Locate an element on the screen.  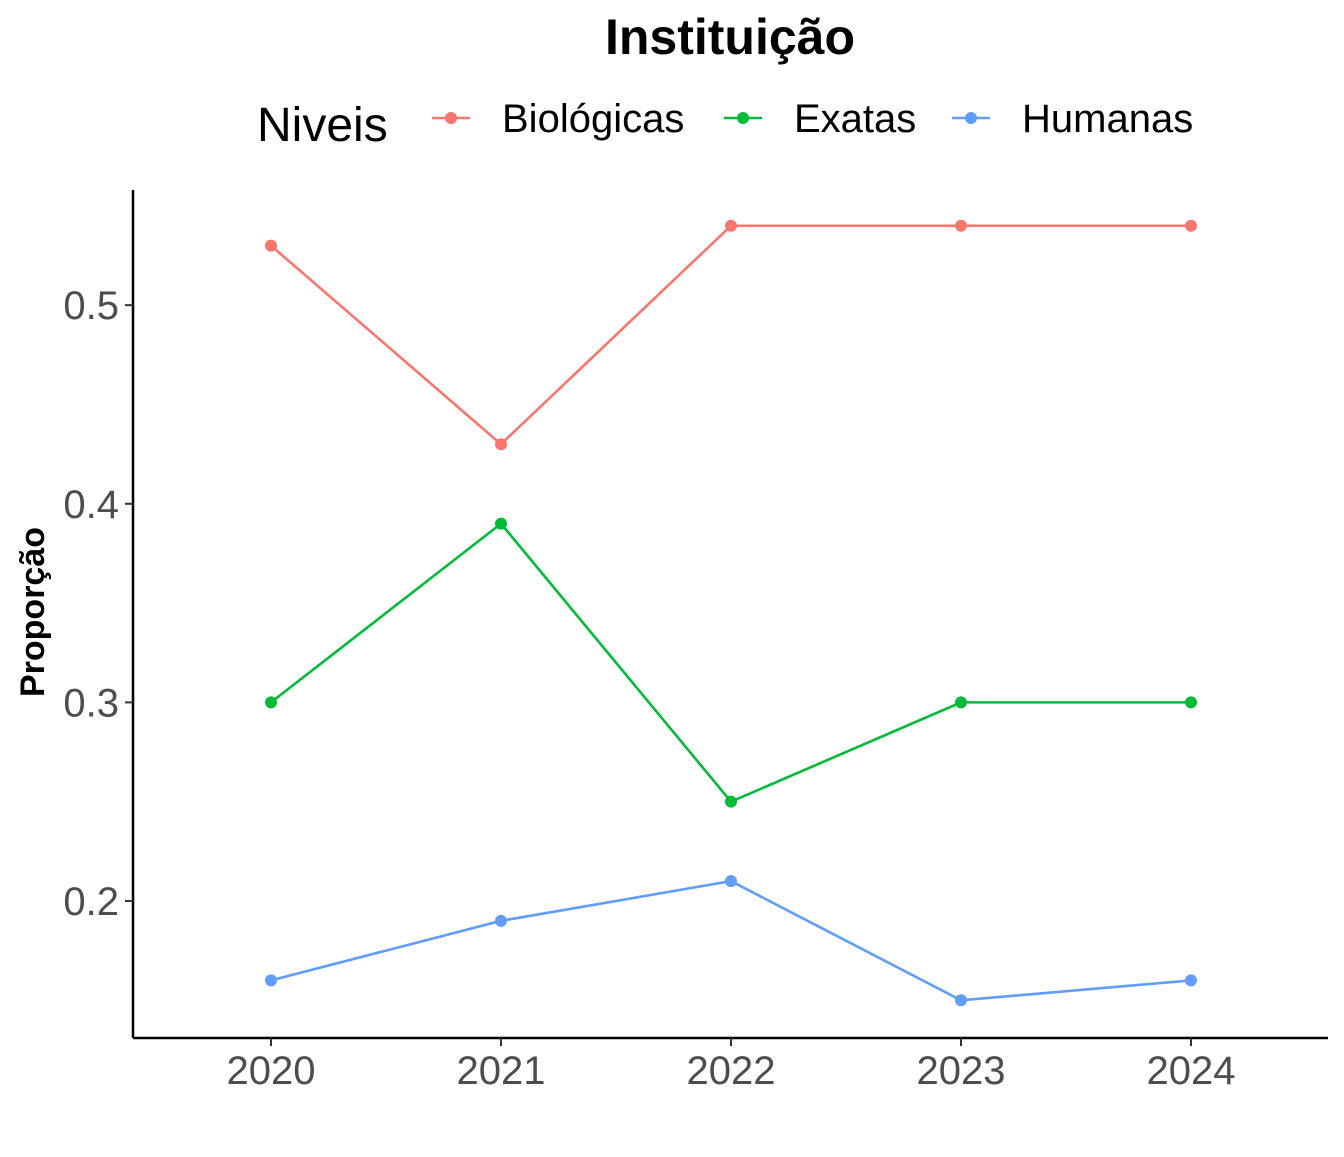
series-biologicas is located at coordinates (731, 335).